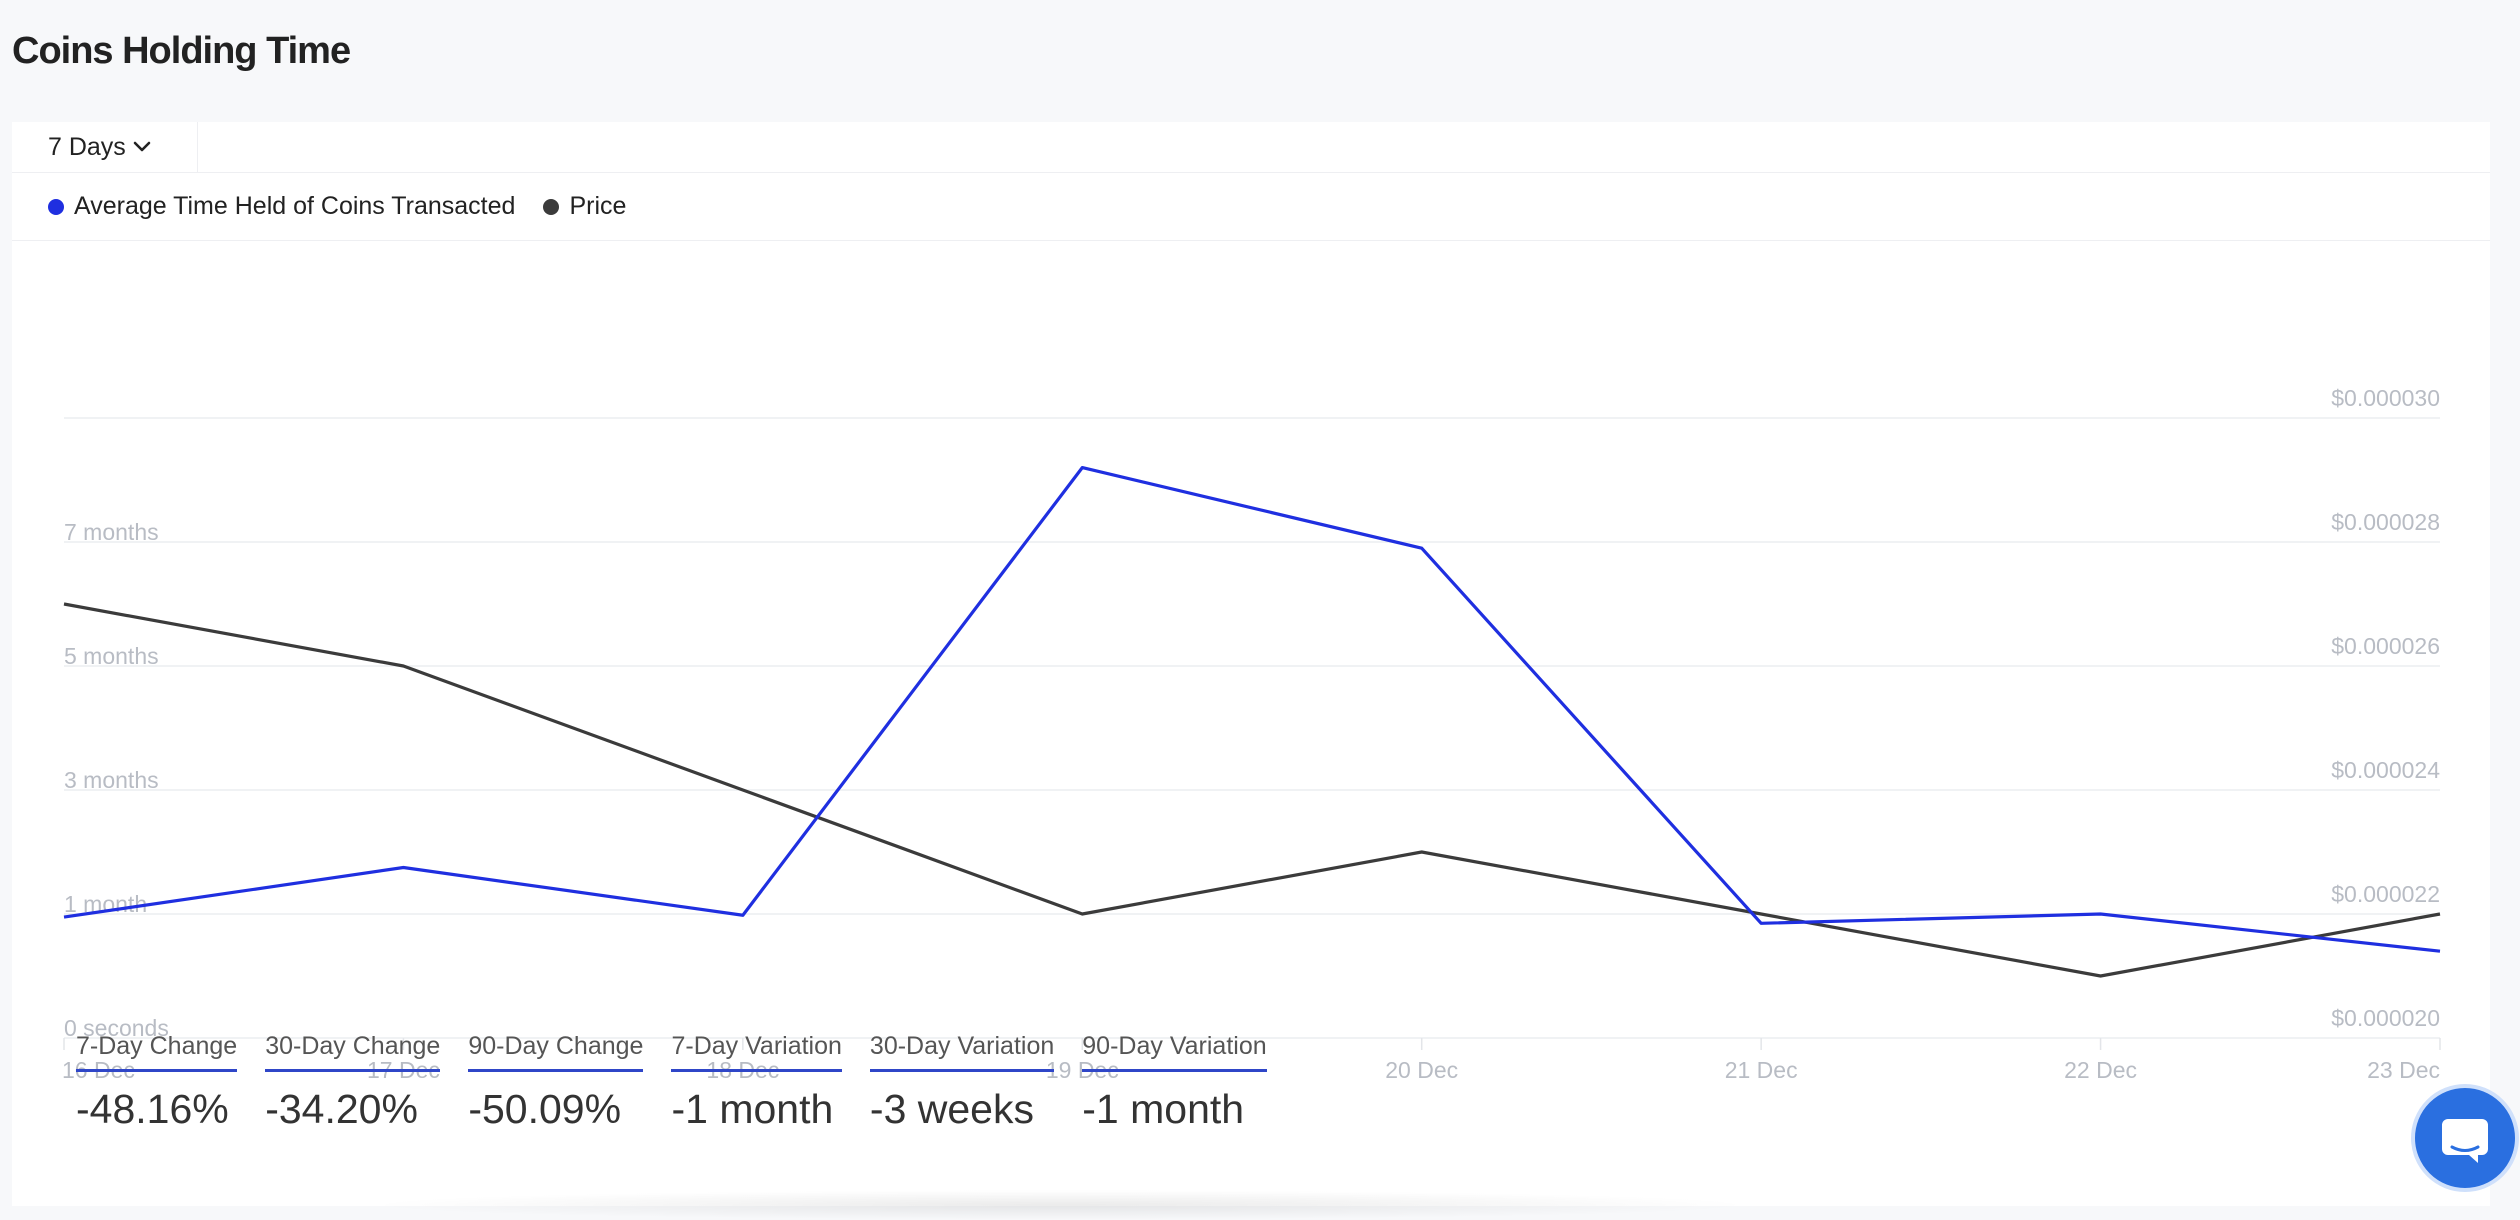  What do you see at coordinates (2385, 770) in the screenshot?
I see `right-axis-tick-label: $0.000024` at bounding box center [2385, 770].